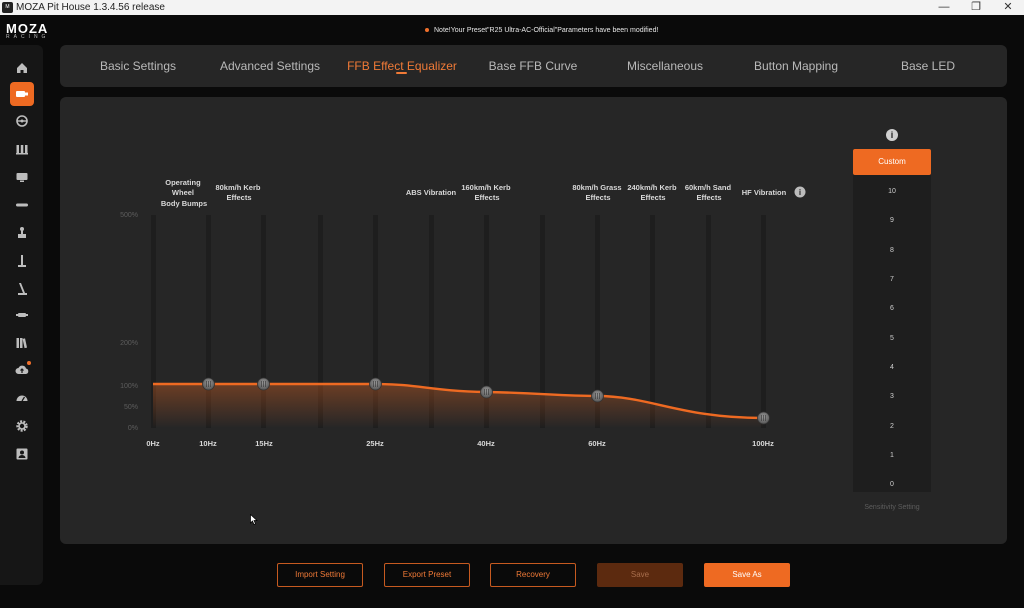 This screenshot has width=1024, height=608. Describe the element at coordinates (892, 338) in the screenshot. I see `sensitivity-level: 5` at that location.